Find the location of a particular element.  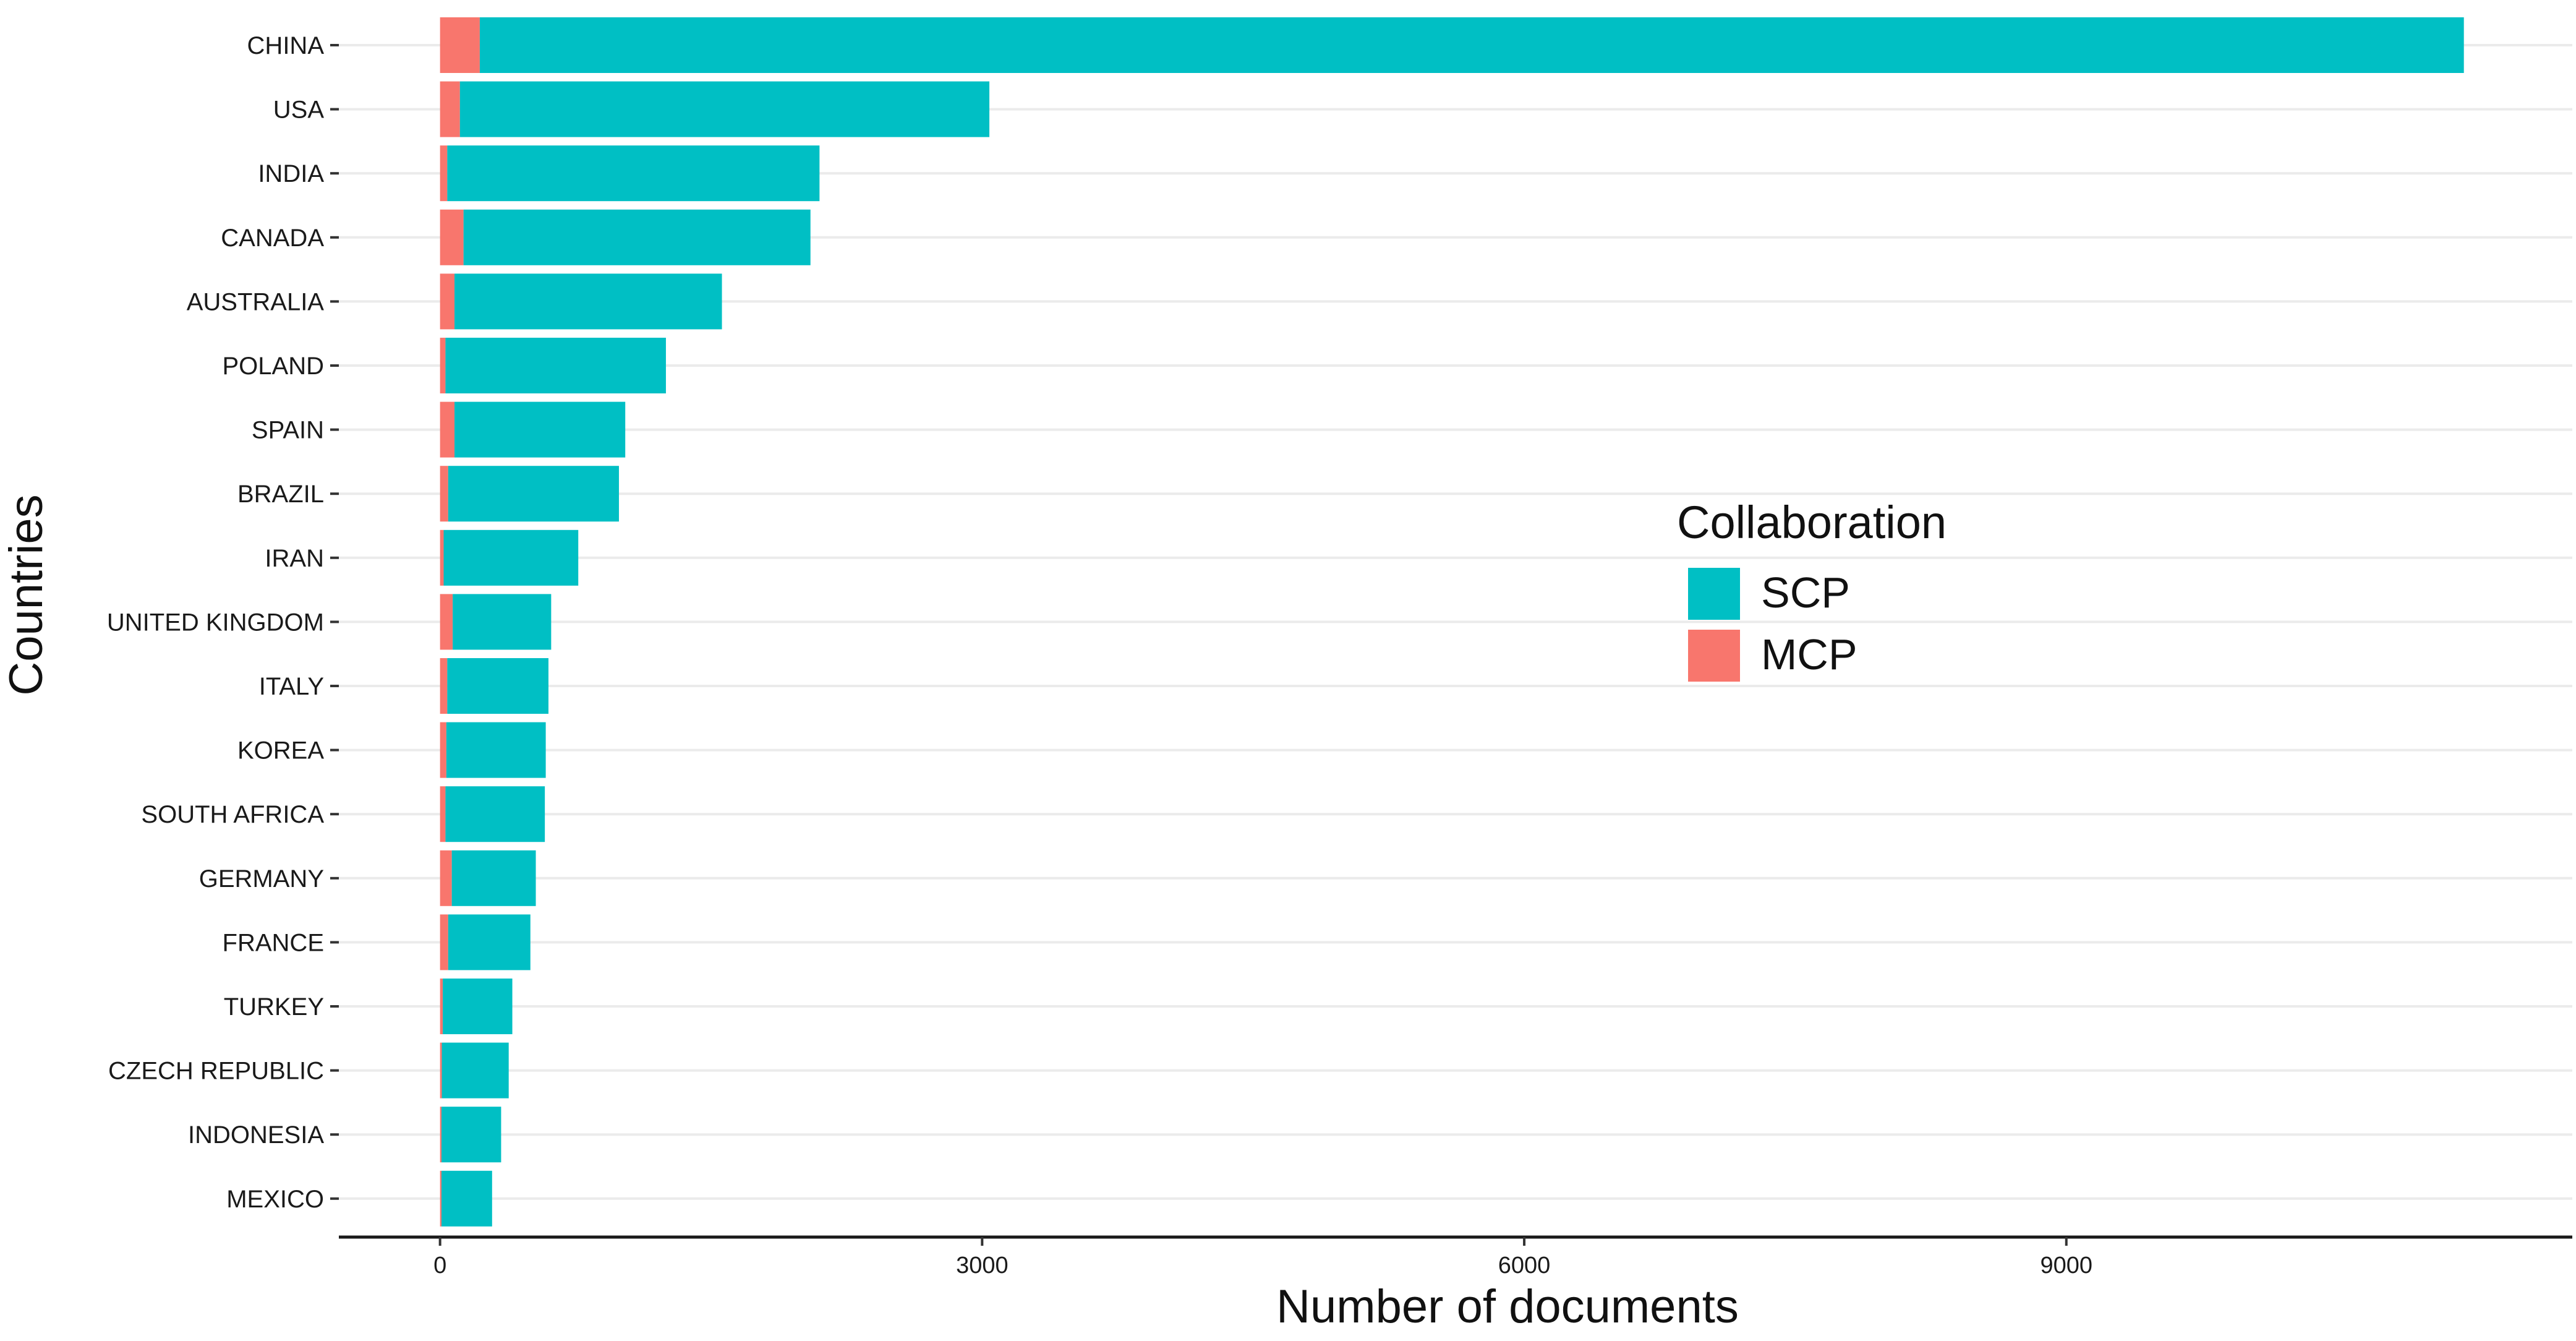

legend: Collaboration SCP MCP is located at coordinates (1812, 589).